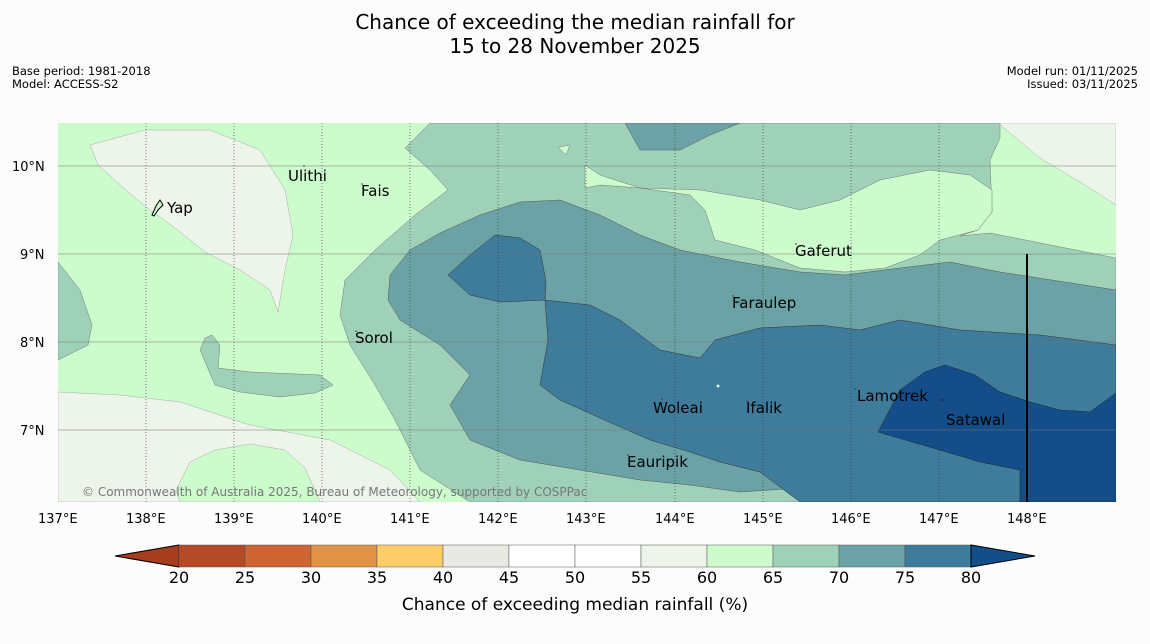  I want to click on colorbar-tick-label: 55, so click(641, 577).